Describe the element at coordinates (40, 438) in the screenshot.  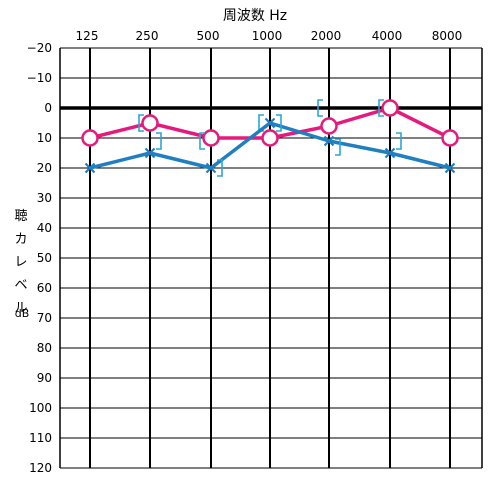
I see `y-tick-label: 110` at that location.